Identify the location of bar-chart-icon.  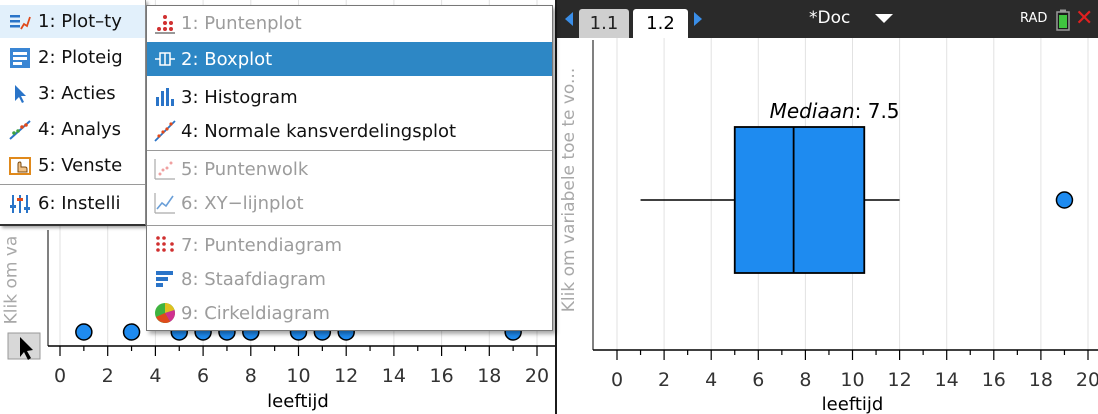
(164, 279).